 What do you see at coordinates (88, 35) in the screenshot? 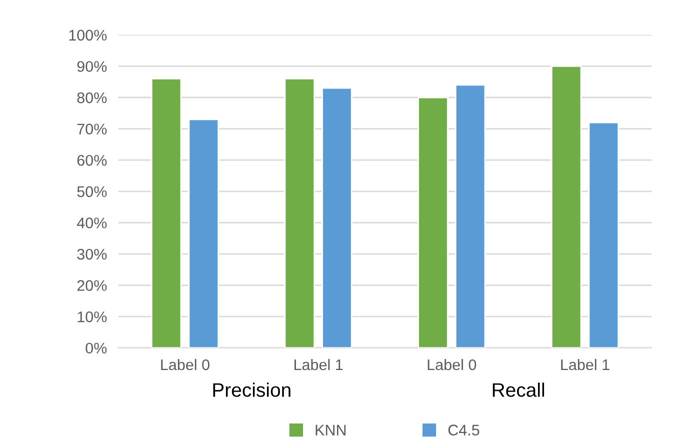
I see `y-tick-label: 100%` at bounding box center [88, 35].